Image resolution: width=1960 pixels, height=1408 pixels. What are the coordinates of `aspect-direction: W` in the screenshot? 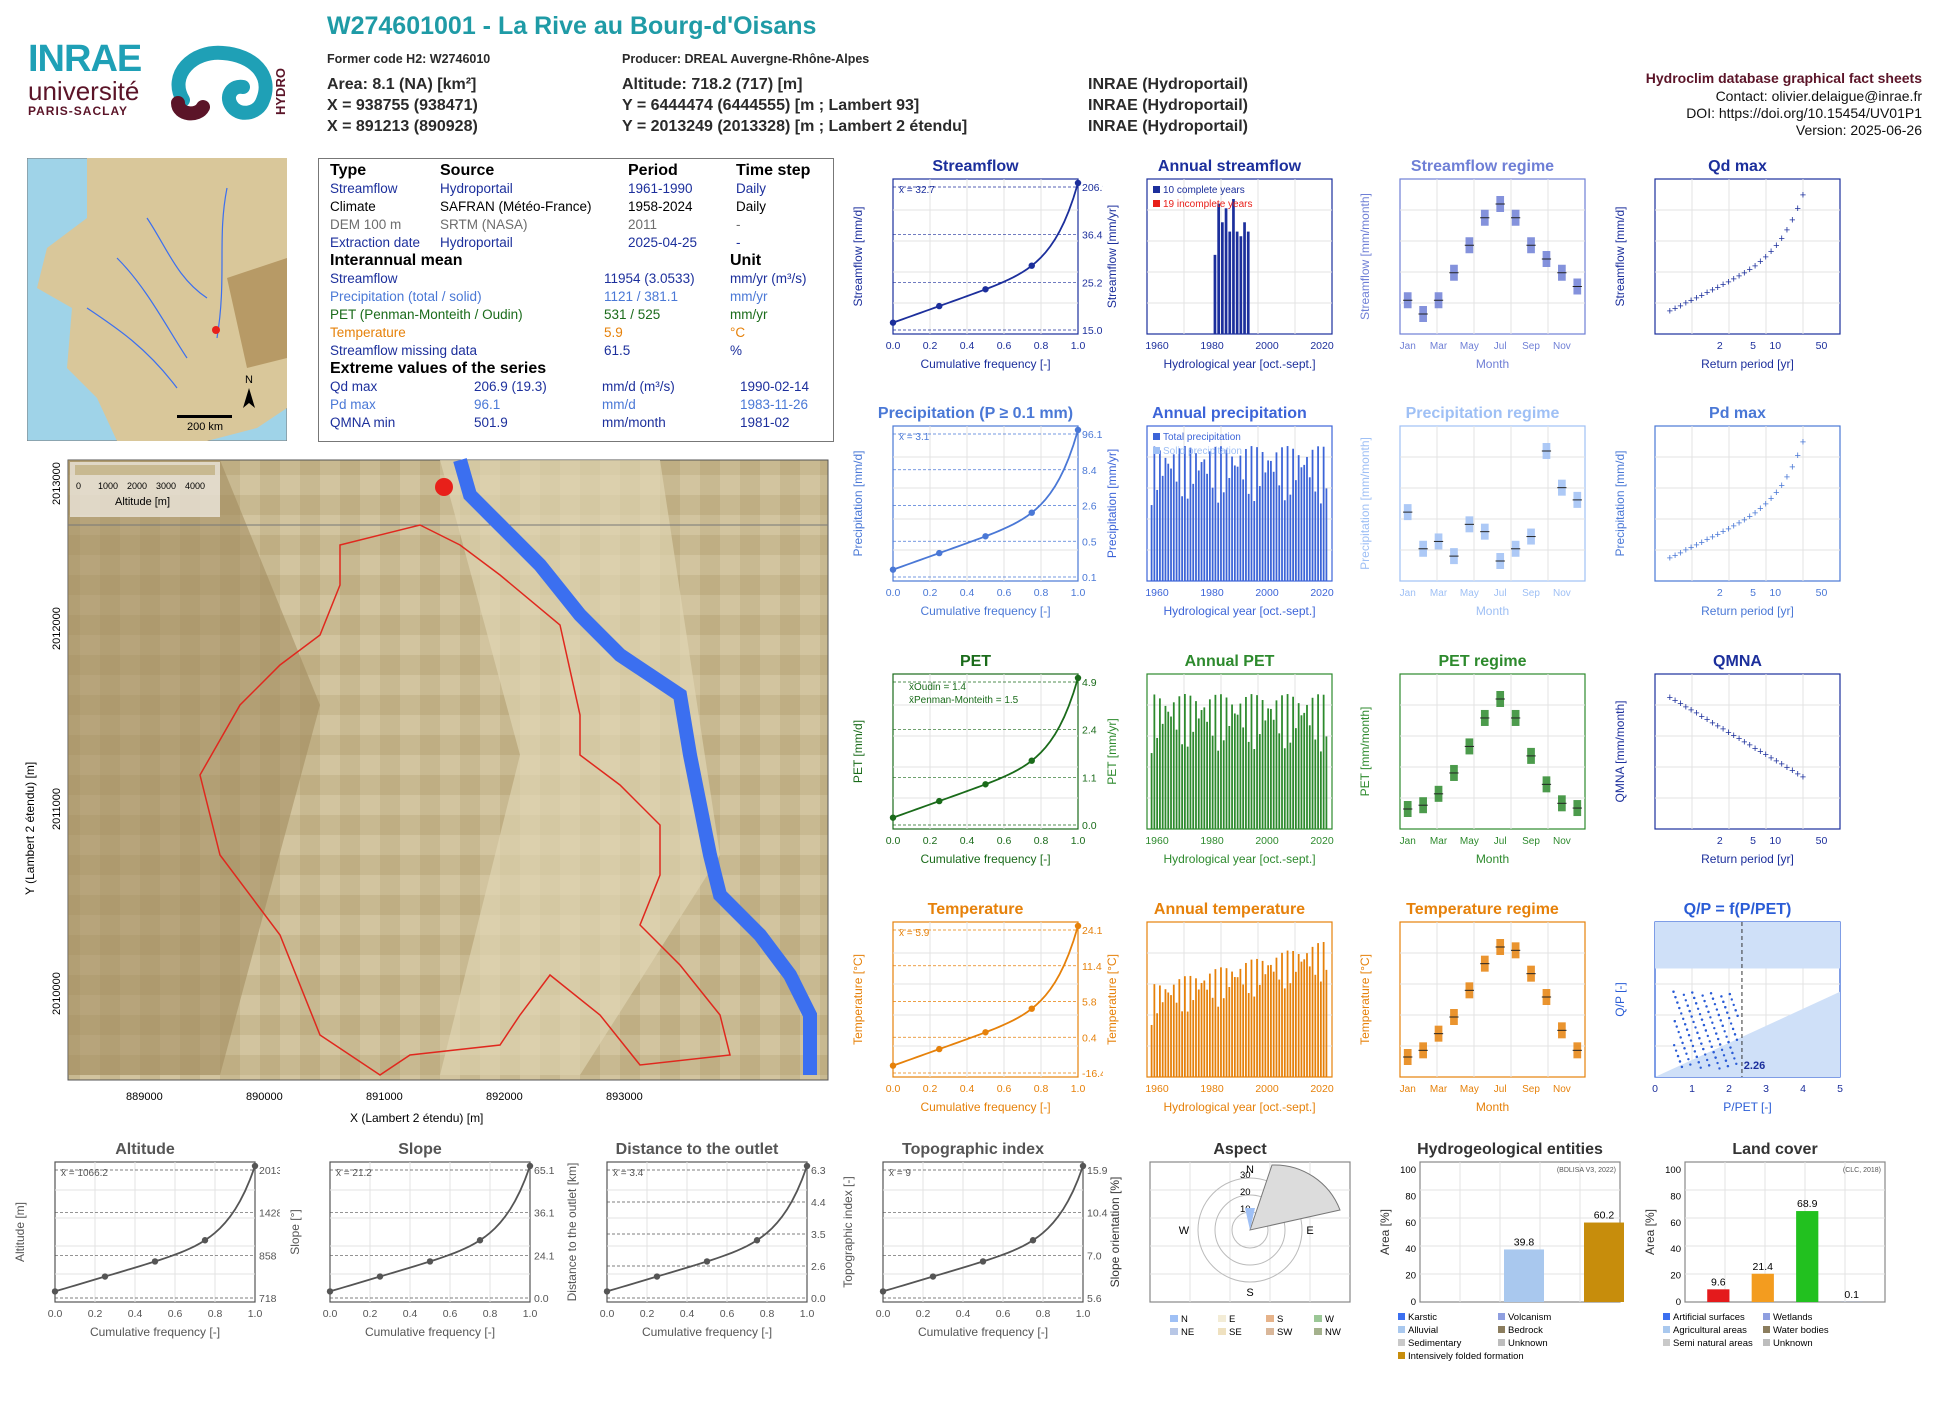 It's located at (1184, 1231).